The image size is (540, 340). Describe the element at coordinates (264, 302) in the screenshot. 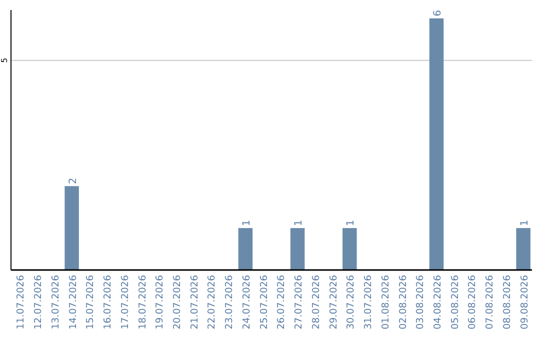

I see `x-tick-label: 25.07.2026` at that location.